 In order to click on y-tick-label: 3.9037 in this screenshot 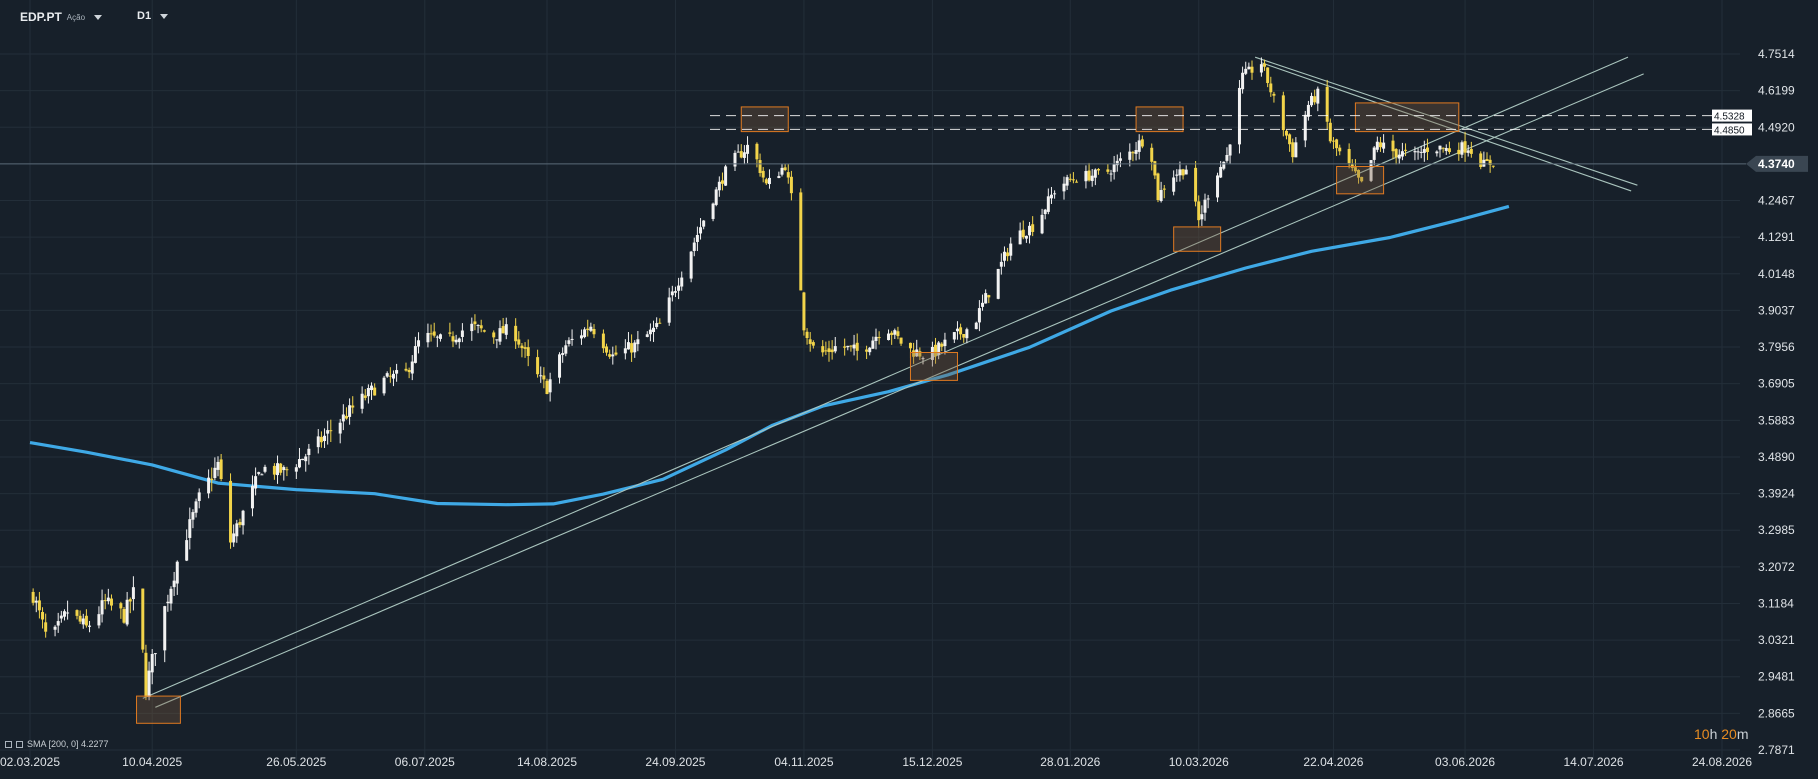, I will do `click(1776, 310)`.